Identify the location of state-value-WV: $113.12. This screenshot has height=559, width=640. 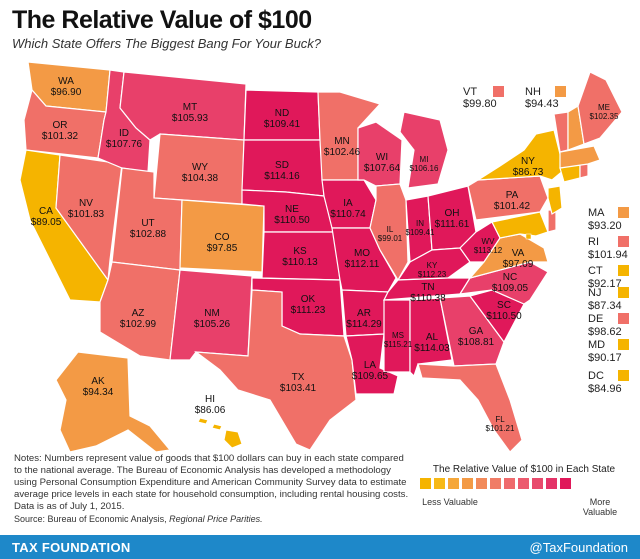
(488, 250).